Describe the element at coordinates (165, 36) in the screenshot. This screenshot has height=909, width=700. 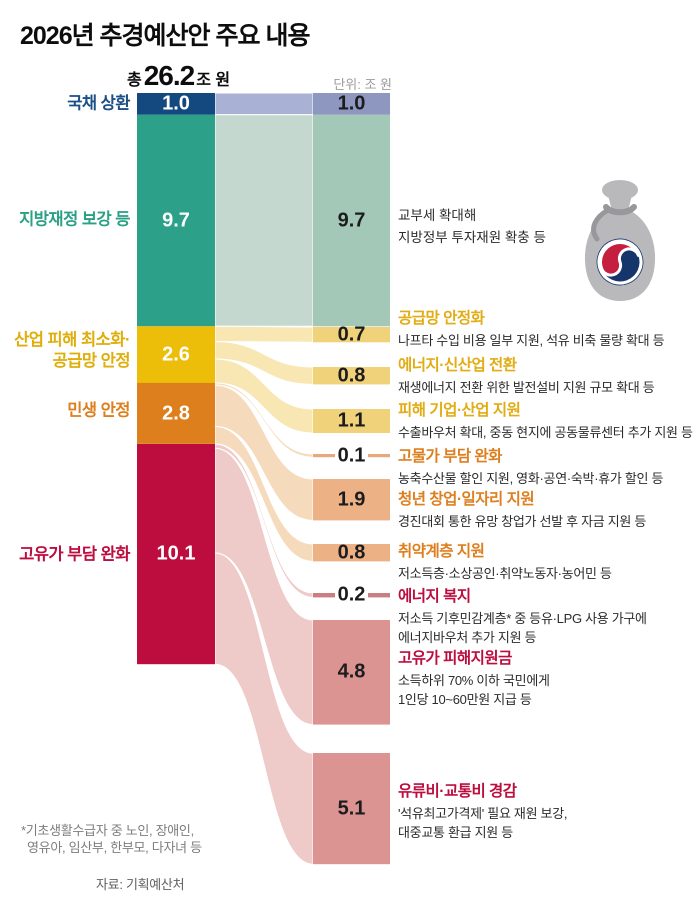
I see `page-title: 2026년 추경예산안 주요 내용` at that location.